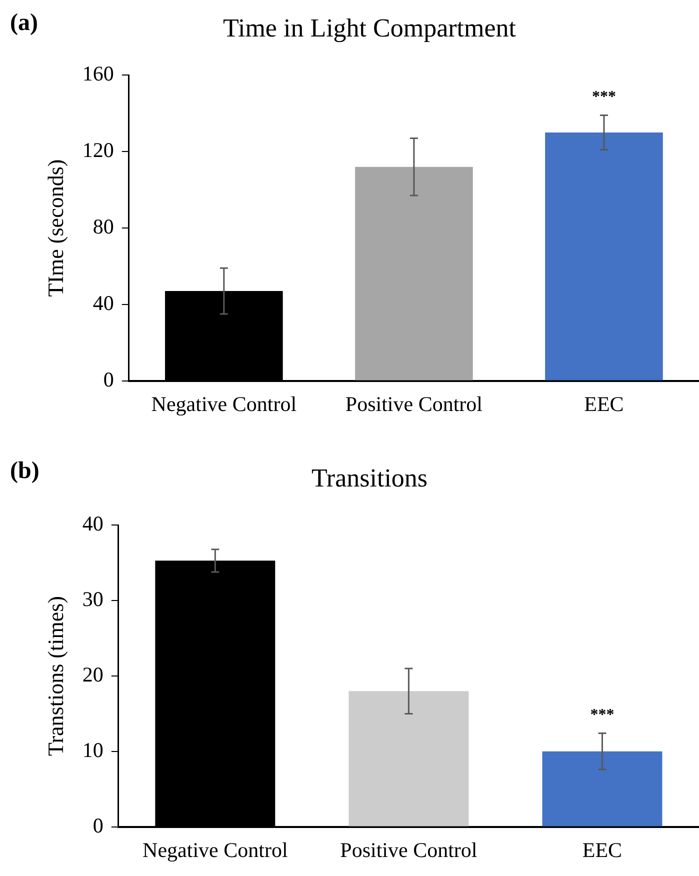  I want to click on y-axis-title: TIme (seconds), so click(55, 228).